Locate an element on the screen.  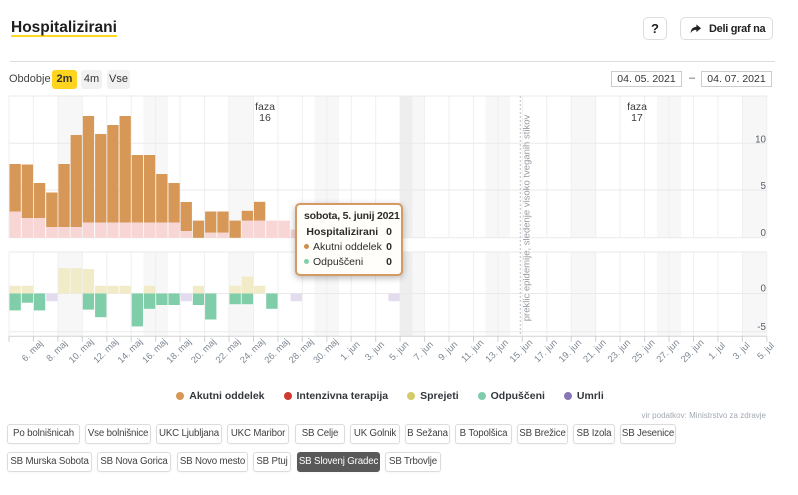
svg-text: 27. jun is located at coordinates (667, 350).